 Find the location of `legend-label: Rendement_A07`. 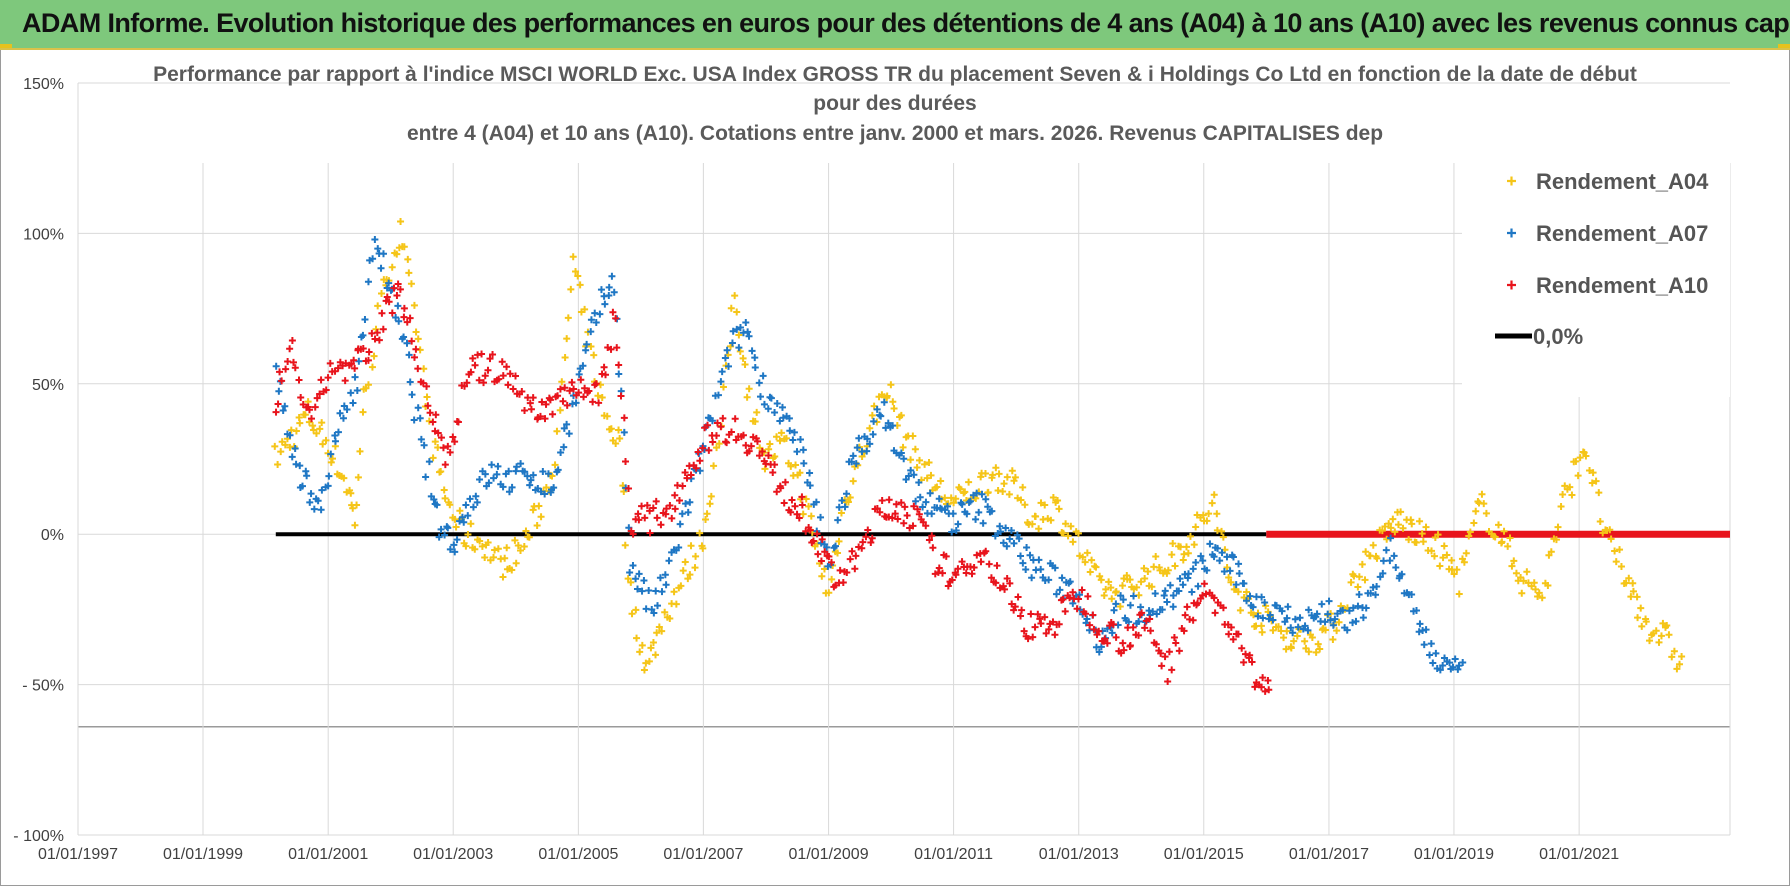

legend-label: Rendement_A07 is located at coordinates (1622, 233).